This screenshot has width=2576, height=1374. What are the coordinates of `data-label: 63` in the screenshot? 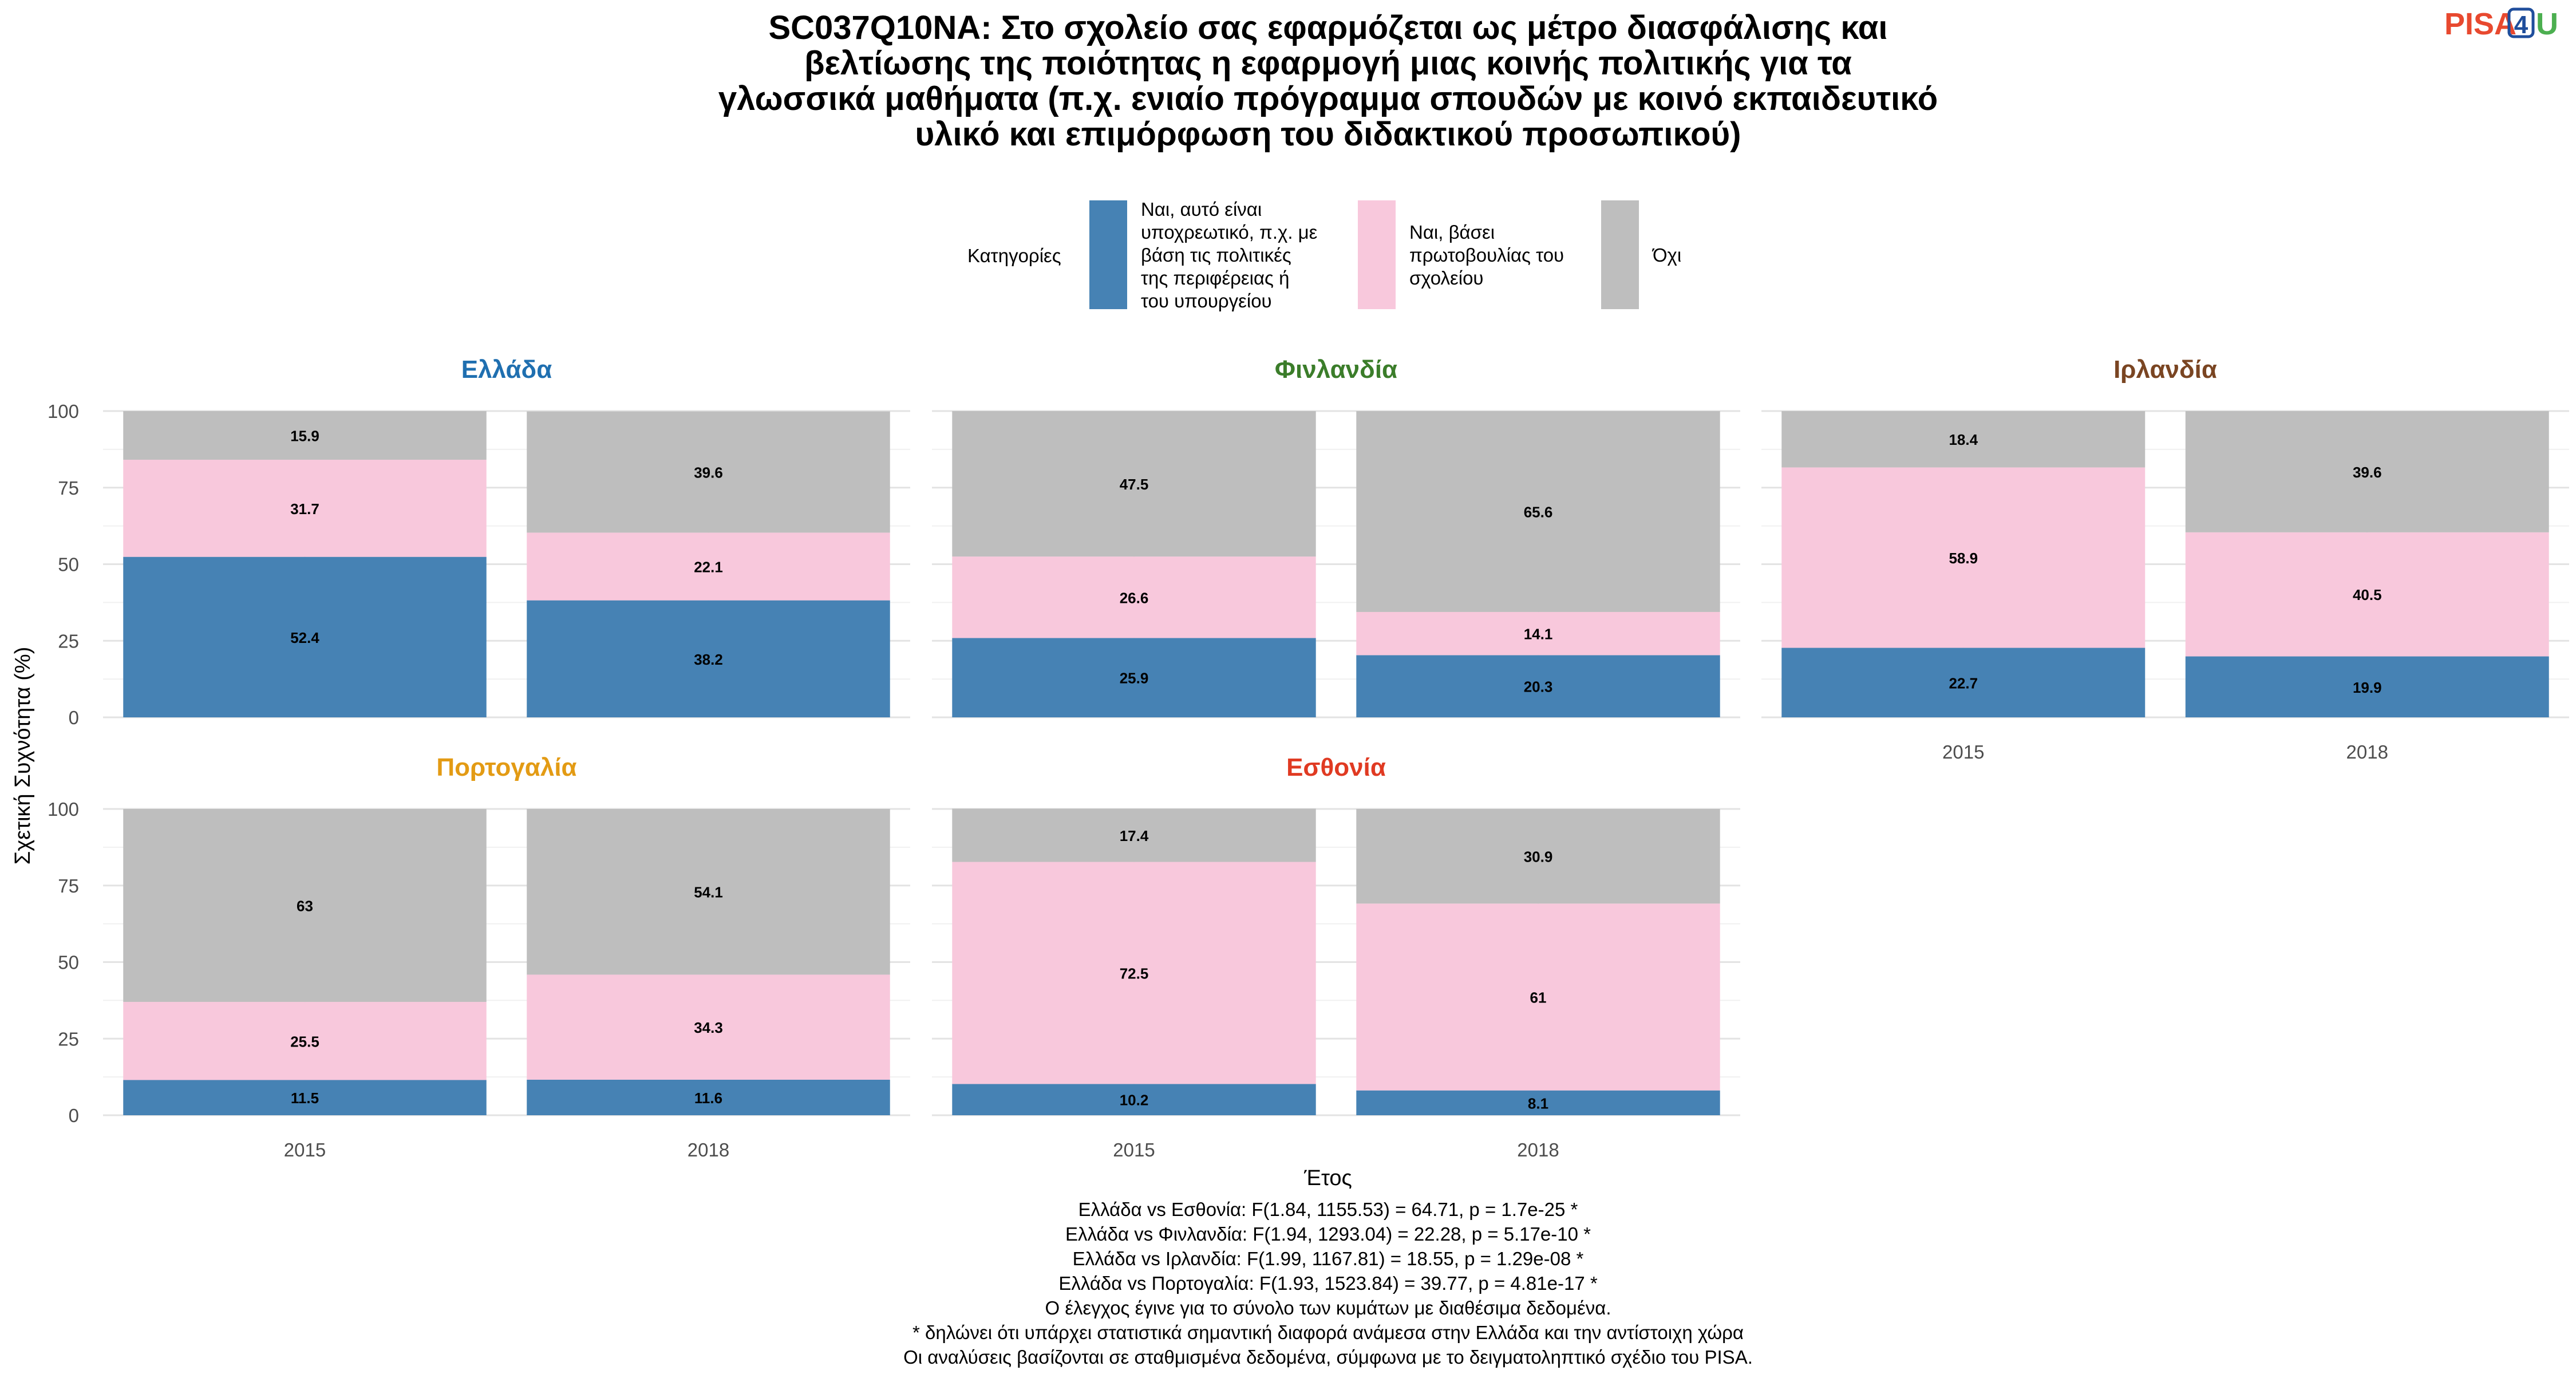 It's located at (305, 907).